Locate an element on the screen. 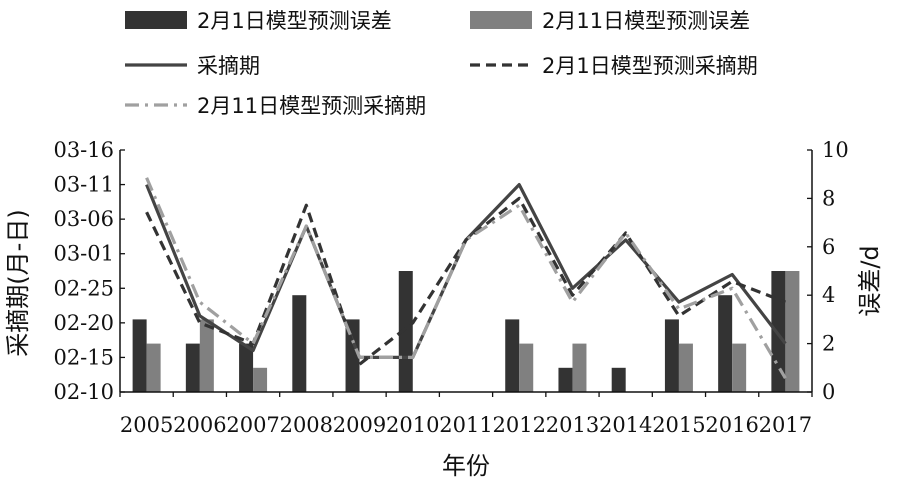  x-tick-label: 2007 is located at coordinates (252, 425).